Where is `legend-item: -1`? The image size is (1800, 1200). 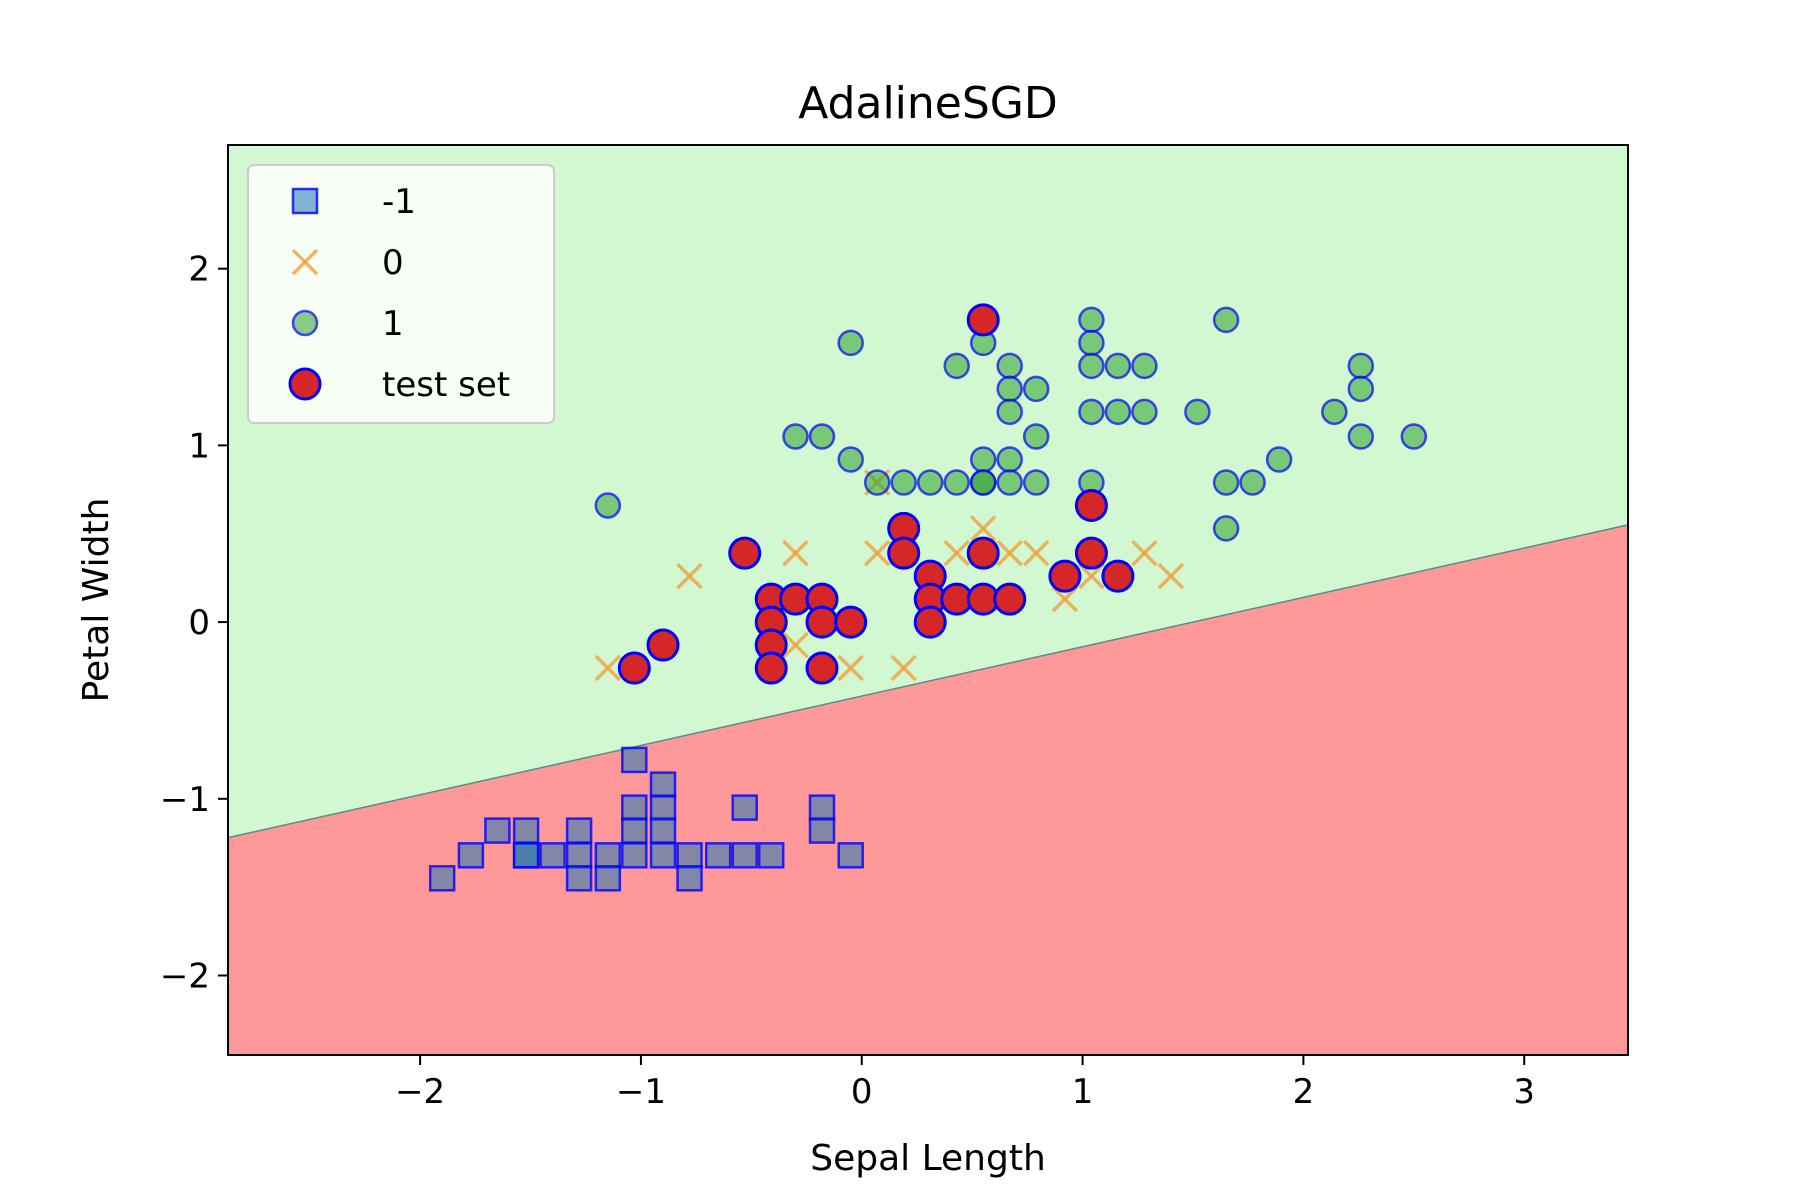
legend-item: -1 is located at coordinates (353, 202).